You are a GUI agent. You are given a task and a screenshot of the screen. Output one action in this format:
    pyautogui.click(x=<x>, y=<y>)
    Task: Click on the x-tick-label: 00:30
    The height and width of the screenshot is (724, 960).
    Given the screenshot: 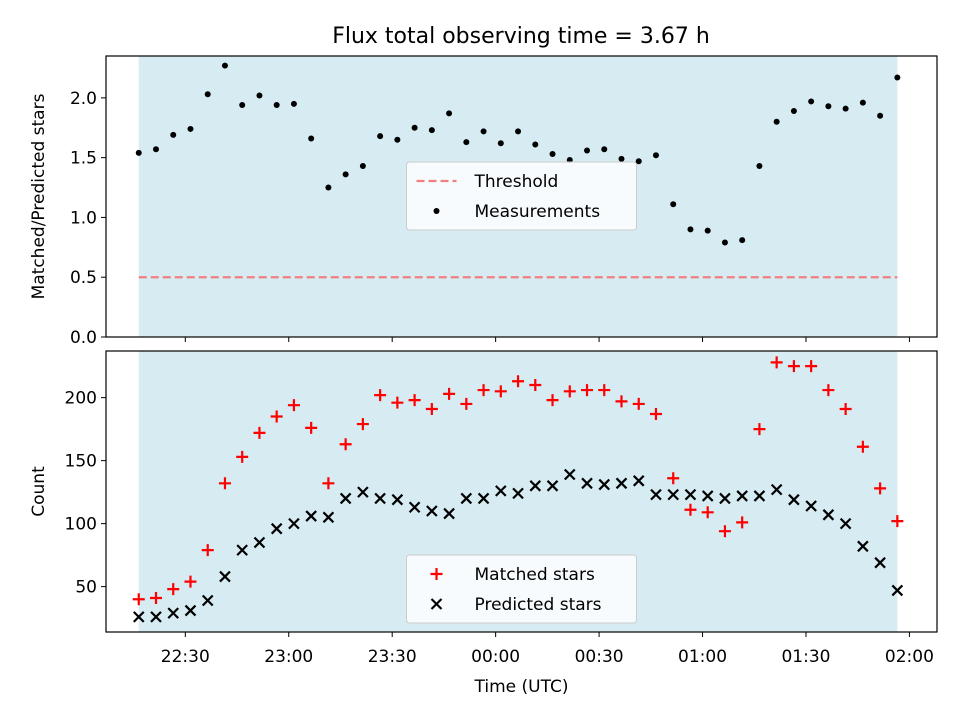 What is the action you would take?
    pyautogui.click(x=599, y=657)
    